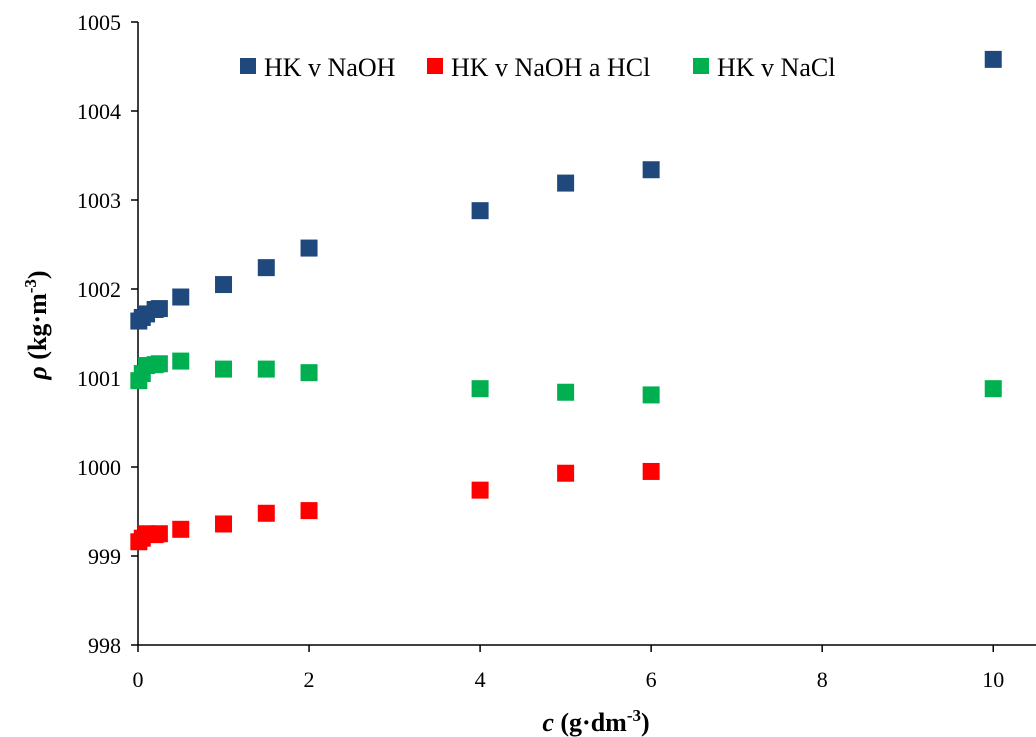  Describe the element at coordinates (99, 22) in the screenshot. I see `y-tick-label: 1005` at that location.